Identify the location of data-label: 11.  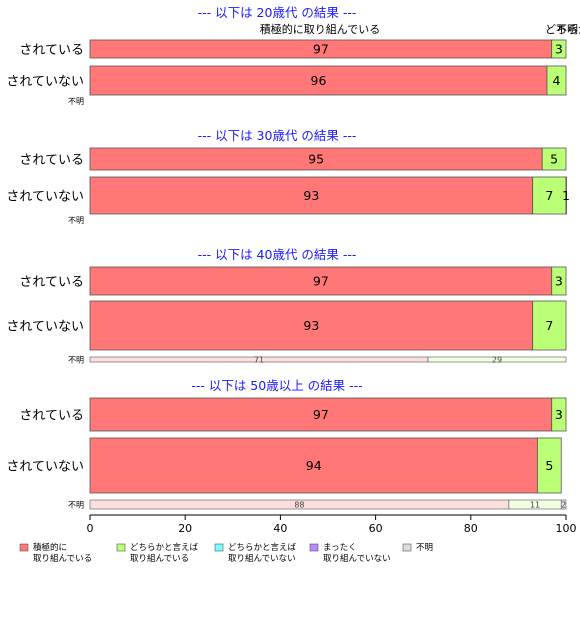
(535, 505).